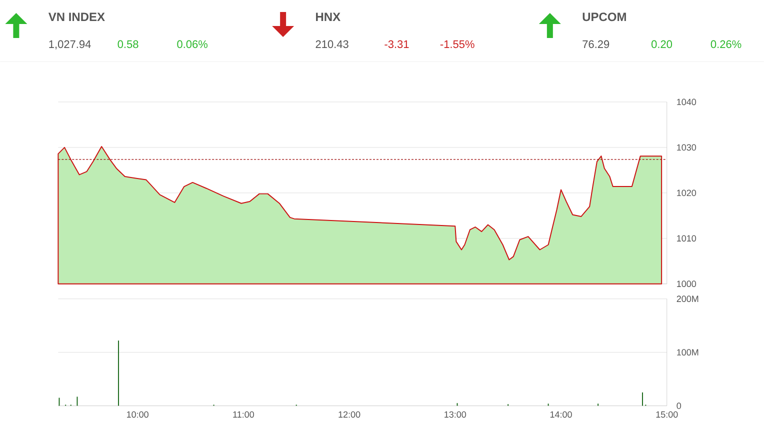 The image size is (764, 439). Describe the element at coordinates (686, 147) in the screenshot. I see `y-tick-label: 1030` at that location.